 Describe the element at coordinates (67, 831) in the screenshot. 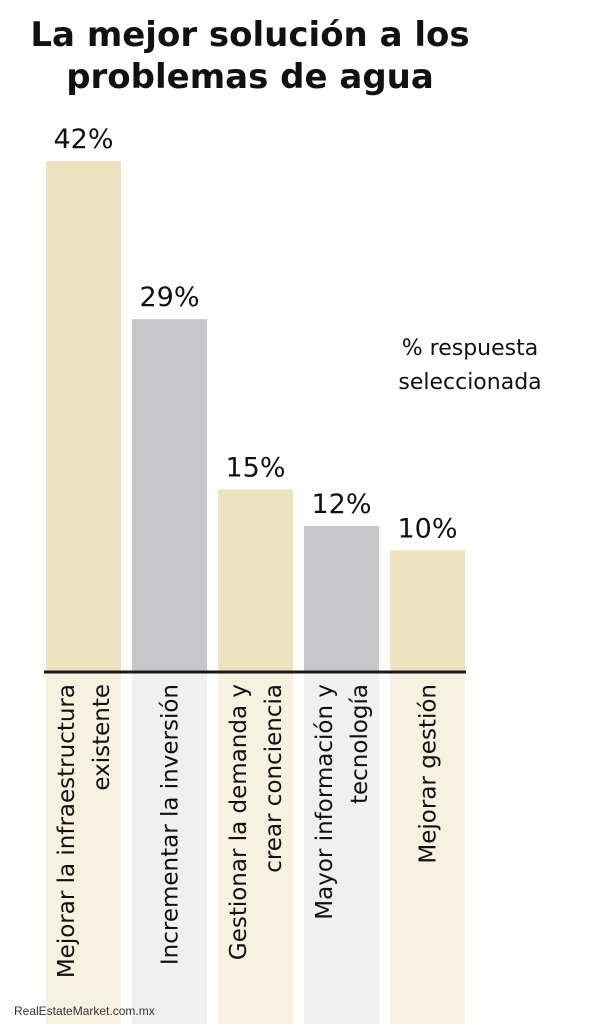

I see `category-label-line: Mejorar la infraestructura` at that location.